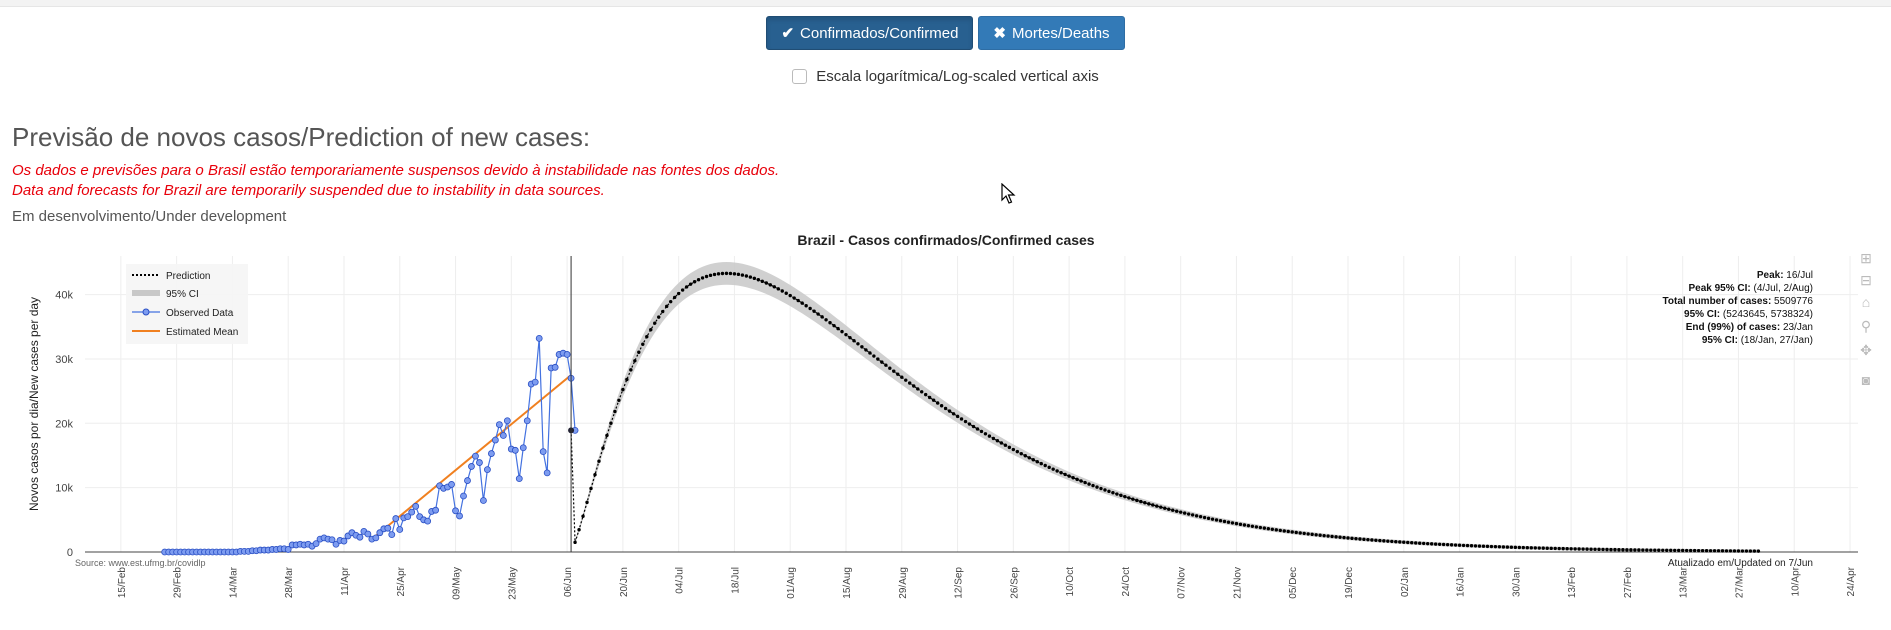 The width and height of the screenshot is (1891, 630). What do you see at coordinates (64, 424) in the screenshot?
I see `y-tick-label: 20k` at bounding box center [64, 424].